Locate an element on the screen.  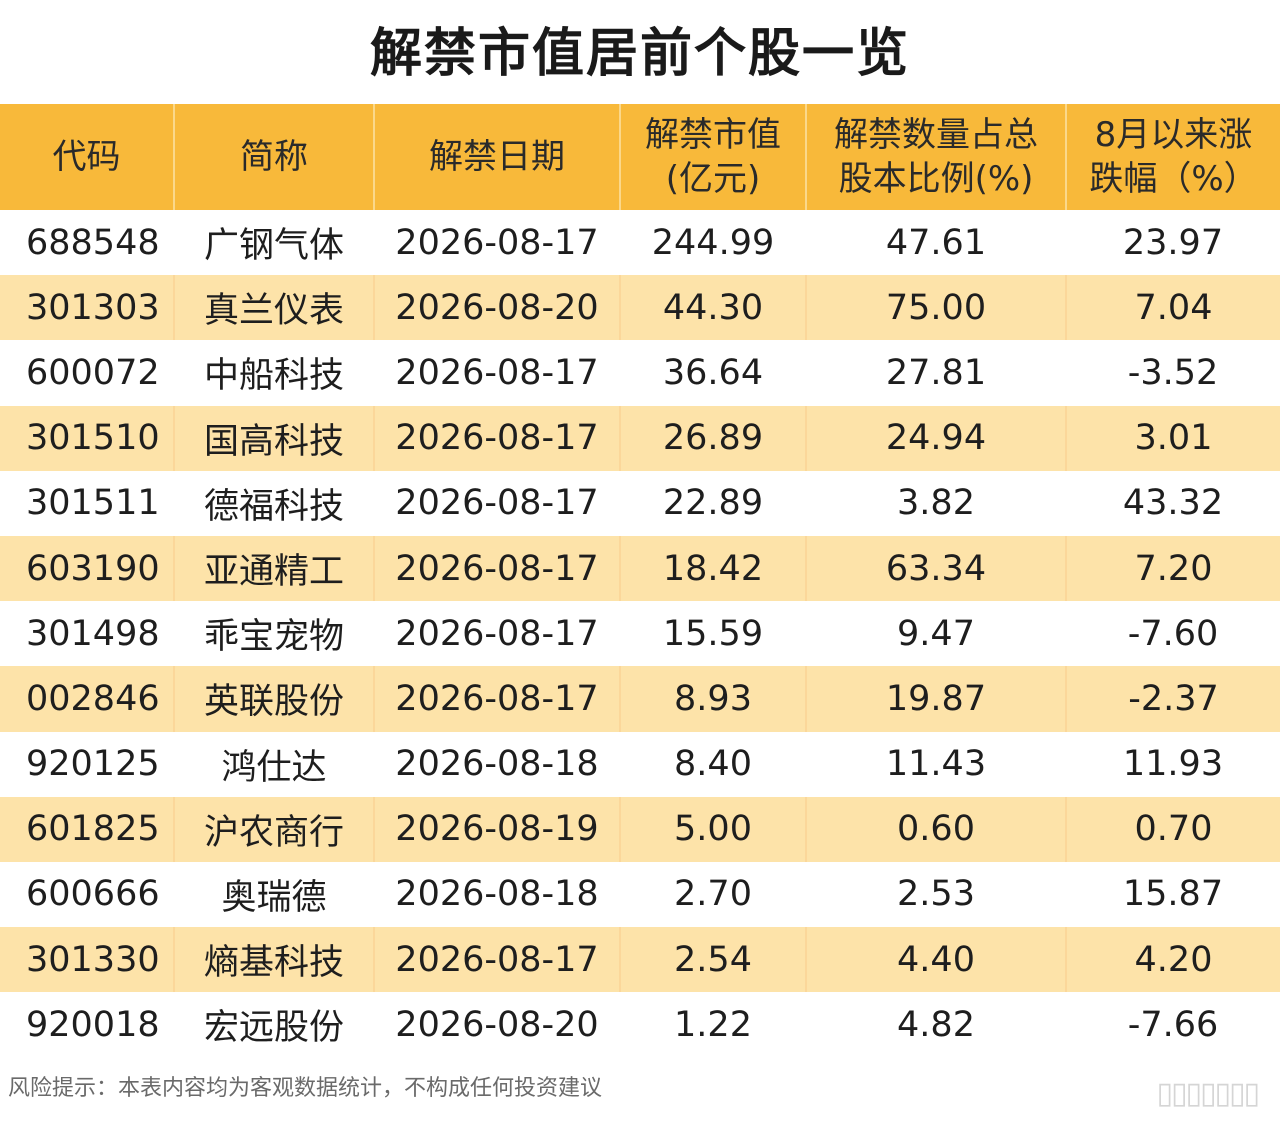
cell-price-change: -3.52 is located at coordinates (1173, 372).